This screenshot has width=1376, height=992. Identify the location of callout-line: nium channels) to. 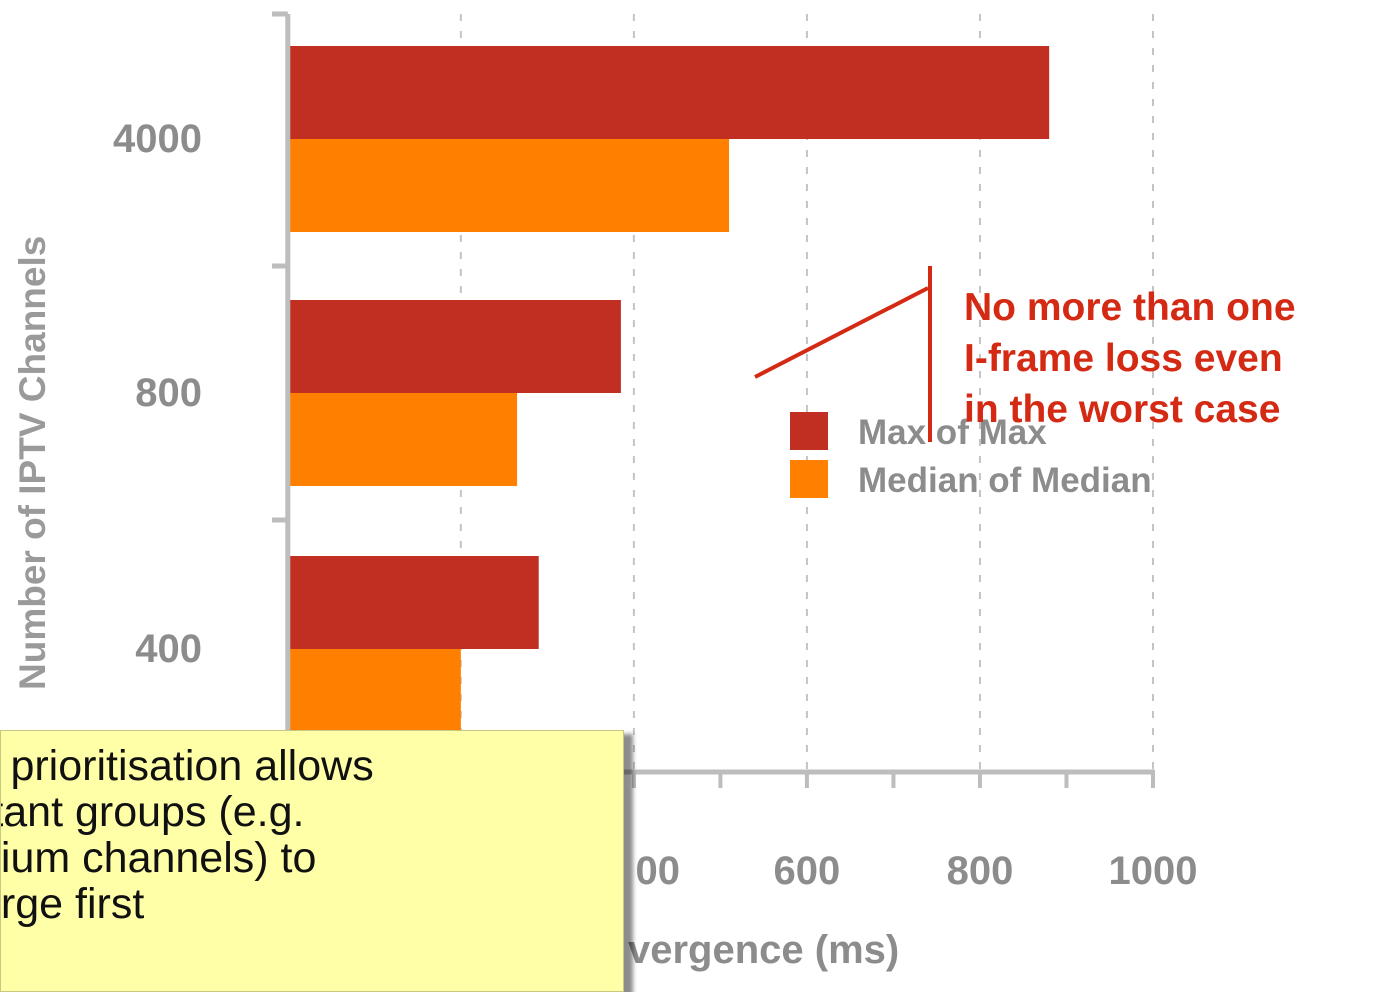
(158, 858).